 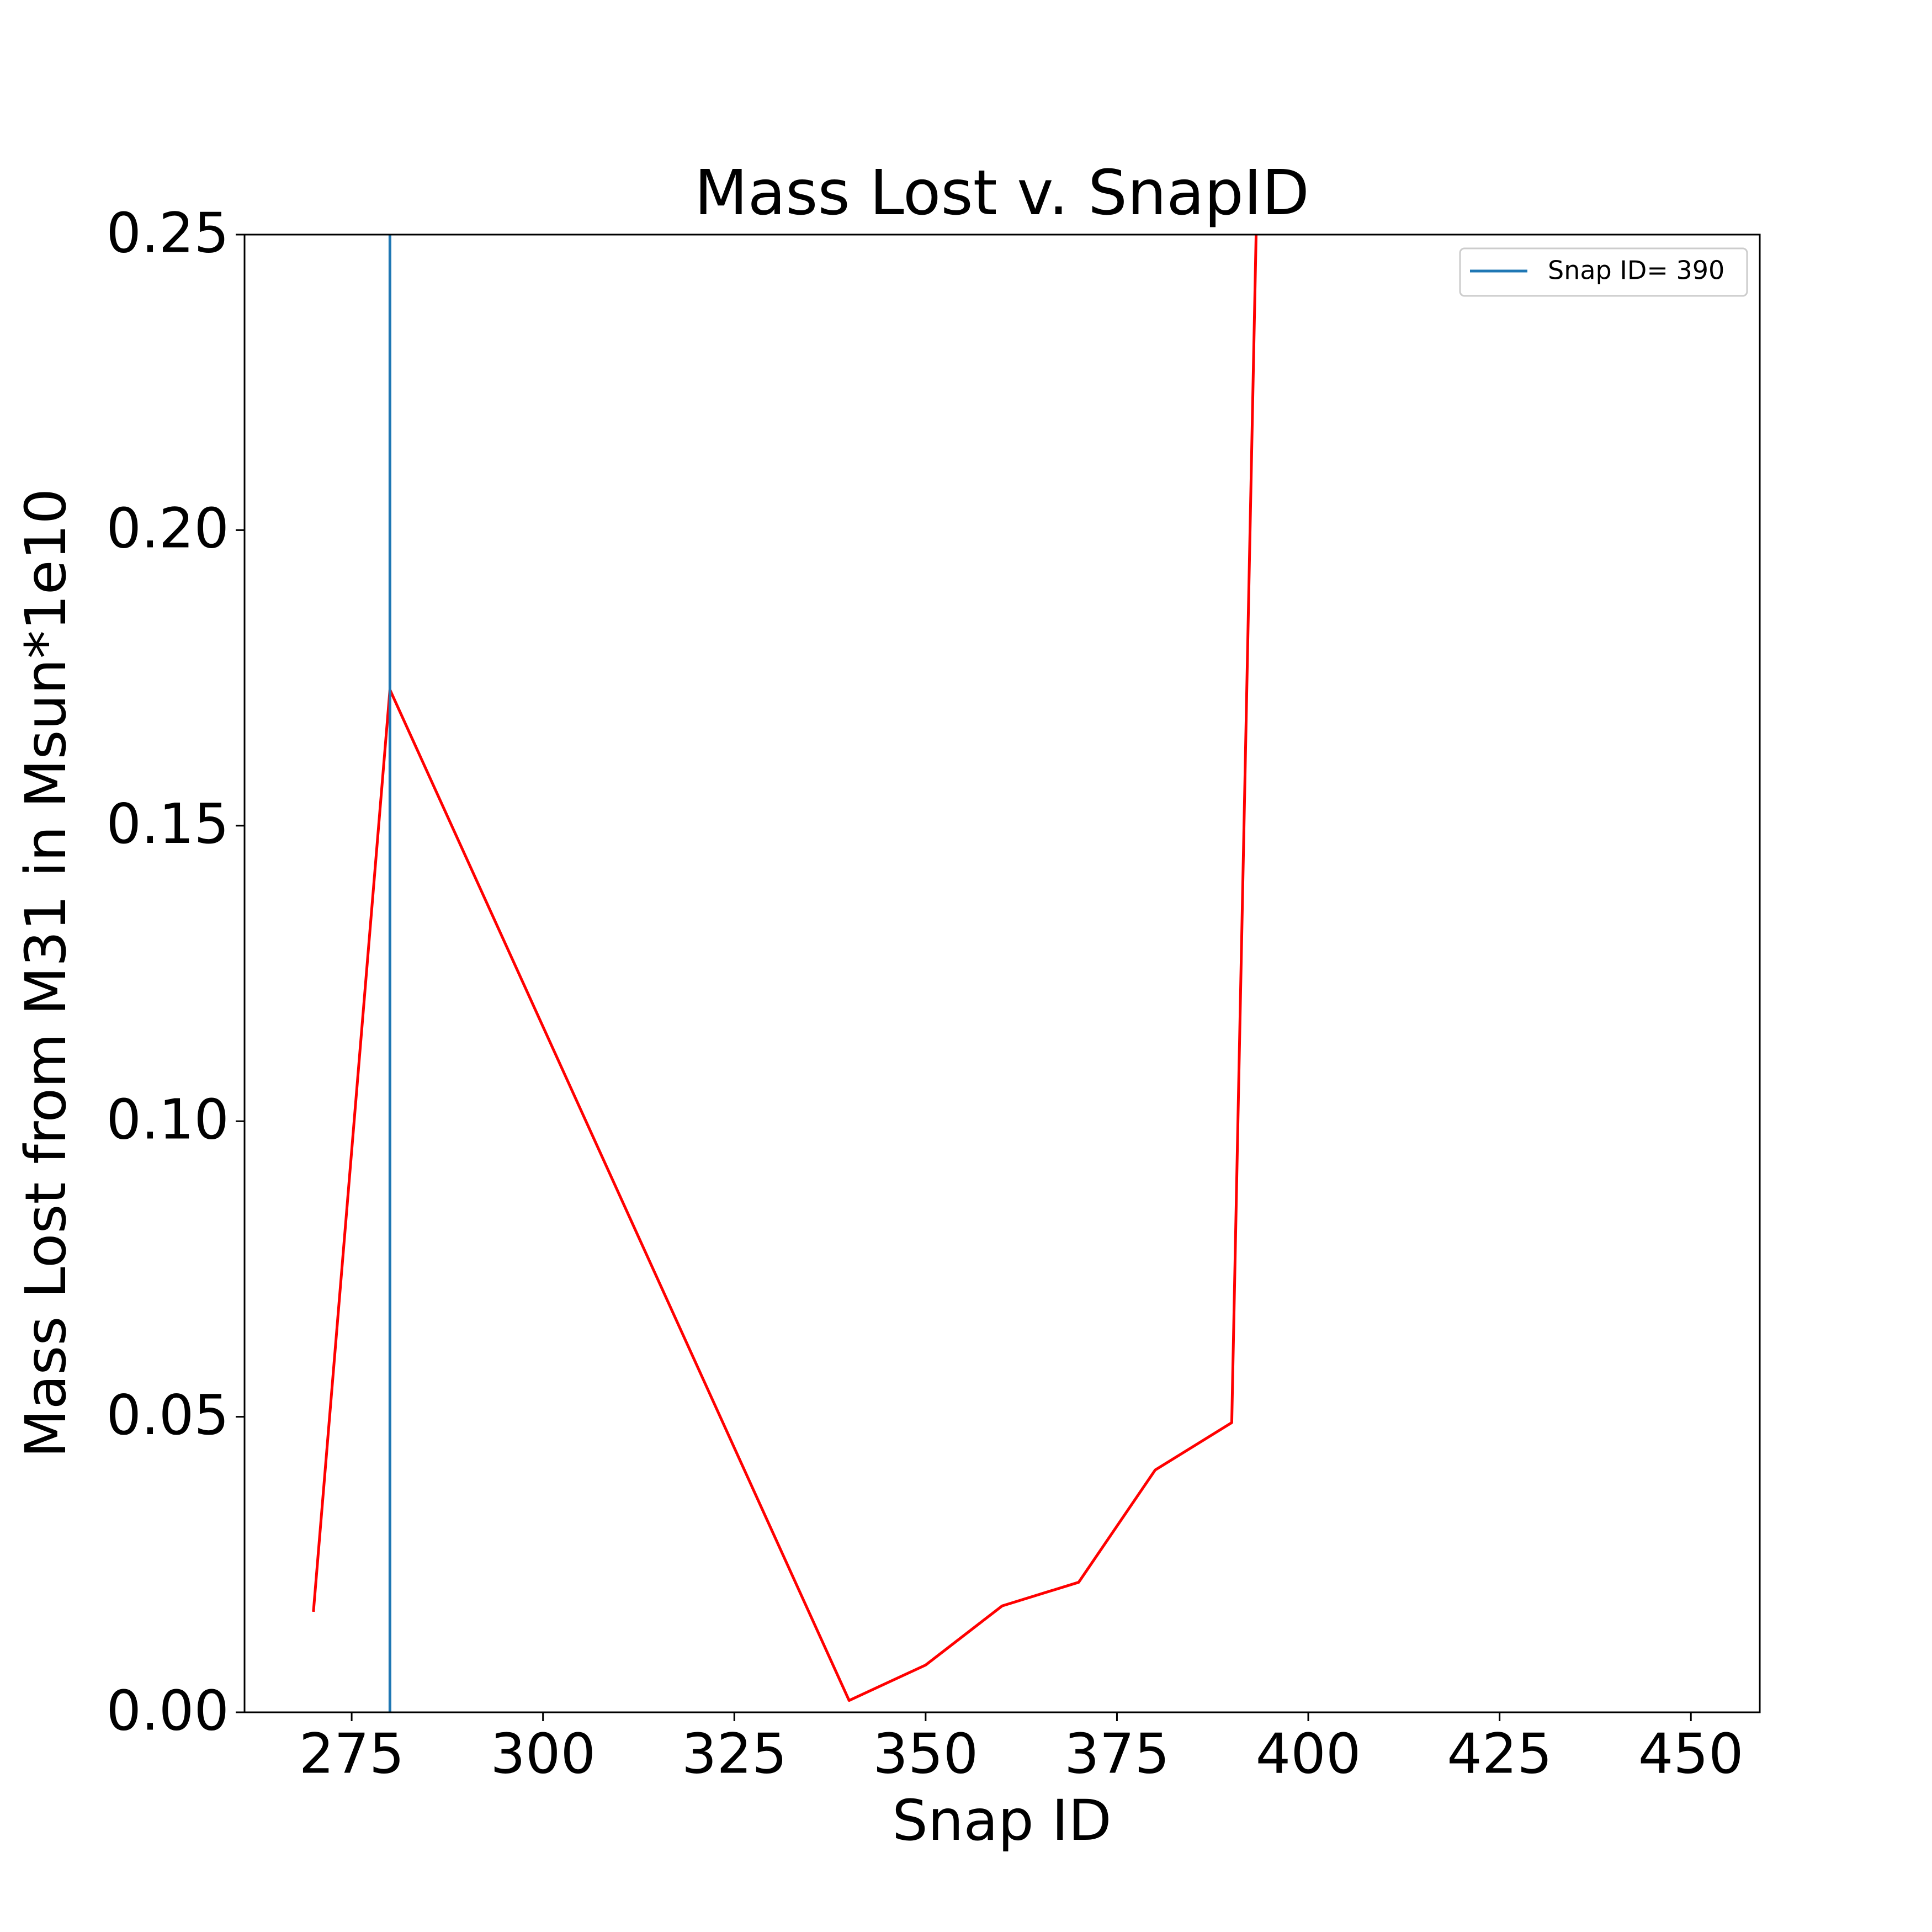 What do you see at coordinates (1636, 271) in the screenshot?
I see `legend-label: Snap ID= 390` at bounding box center [1636, 271].